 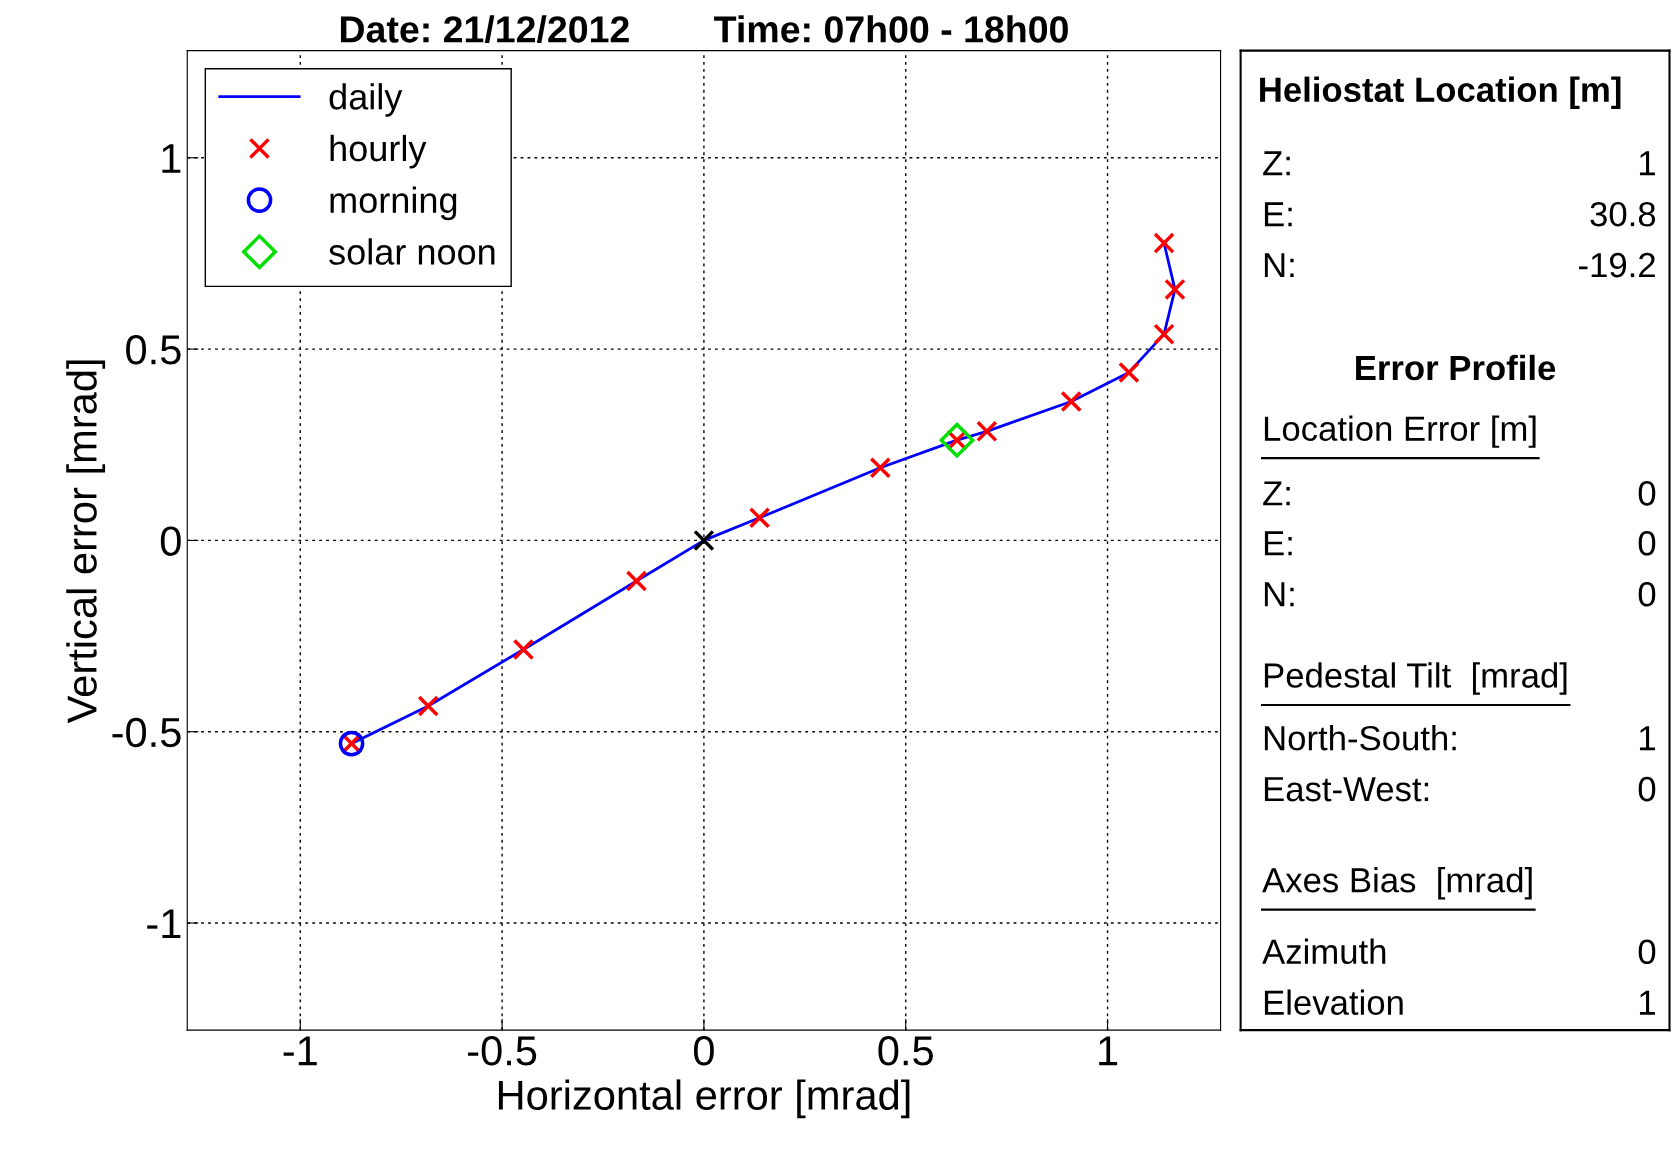 I want to click on text: Pedestal Tilt [mrad], so click(x=1415, y=678).